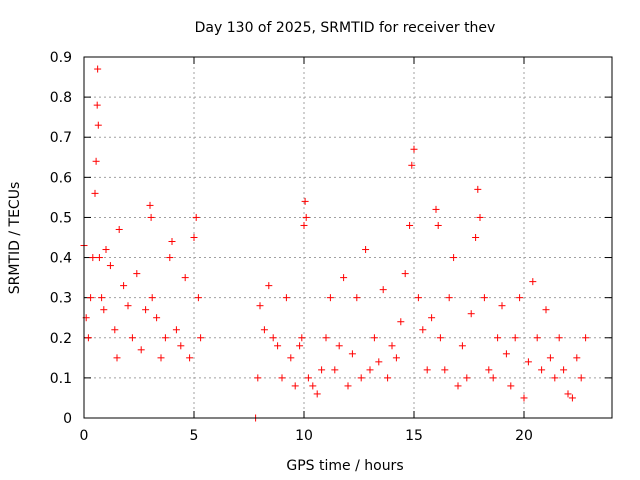 The width and height of the screenshot is (640, 480). I want to click on y-axis-title: SRMTID / TECUs, so click(15, 238).